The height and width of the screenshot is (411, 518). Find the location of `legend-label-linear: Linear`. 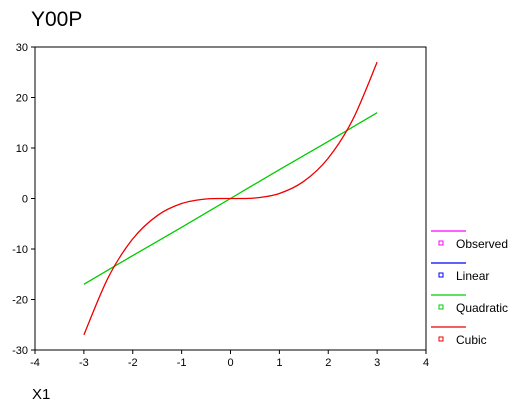

legend-label-linear: Linear is located at coordinates (472, 276).